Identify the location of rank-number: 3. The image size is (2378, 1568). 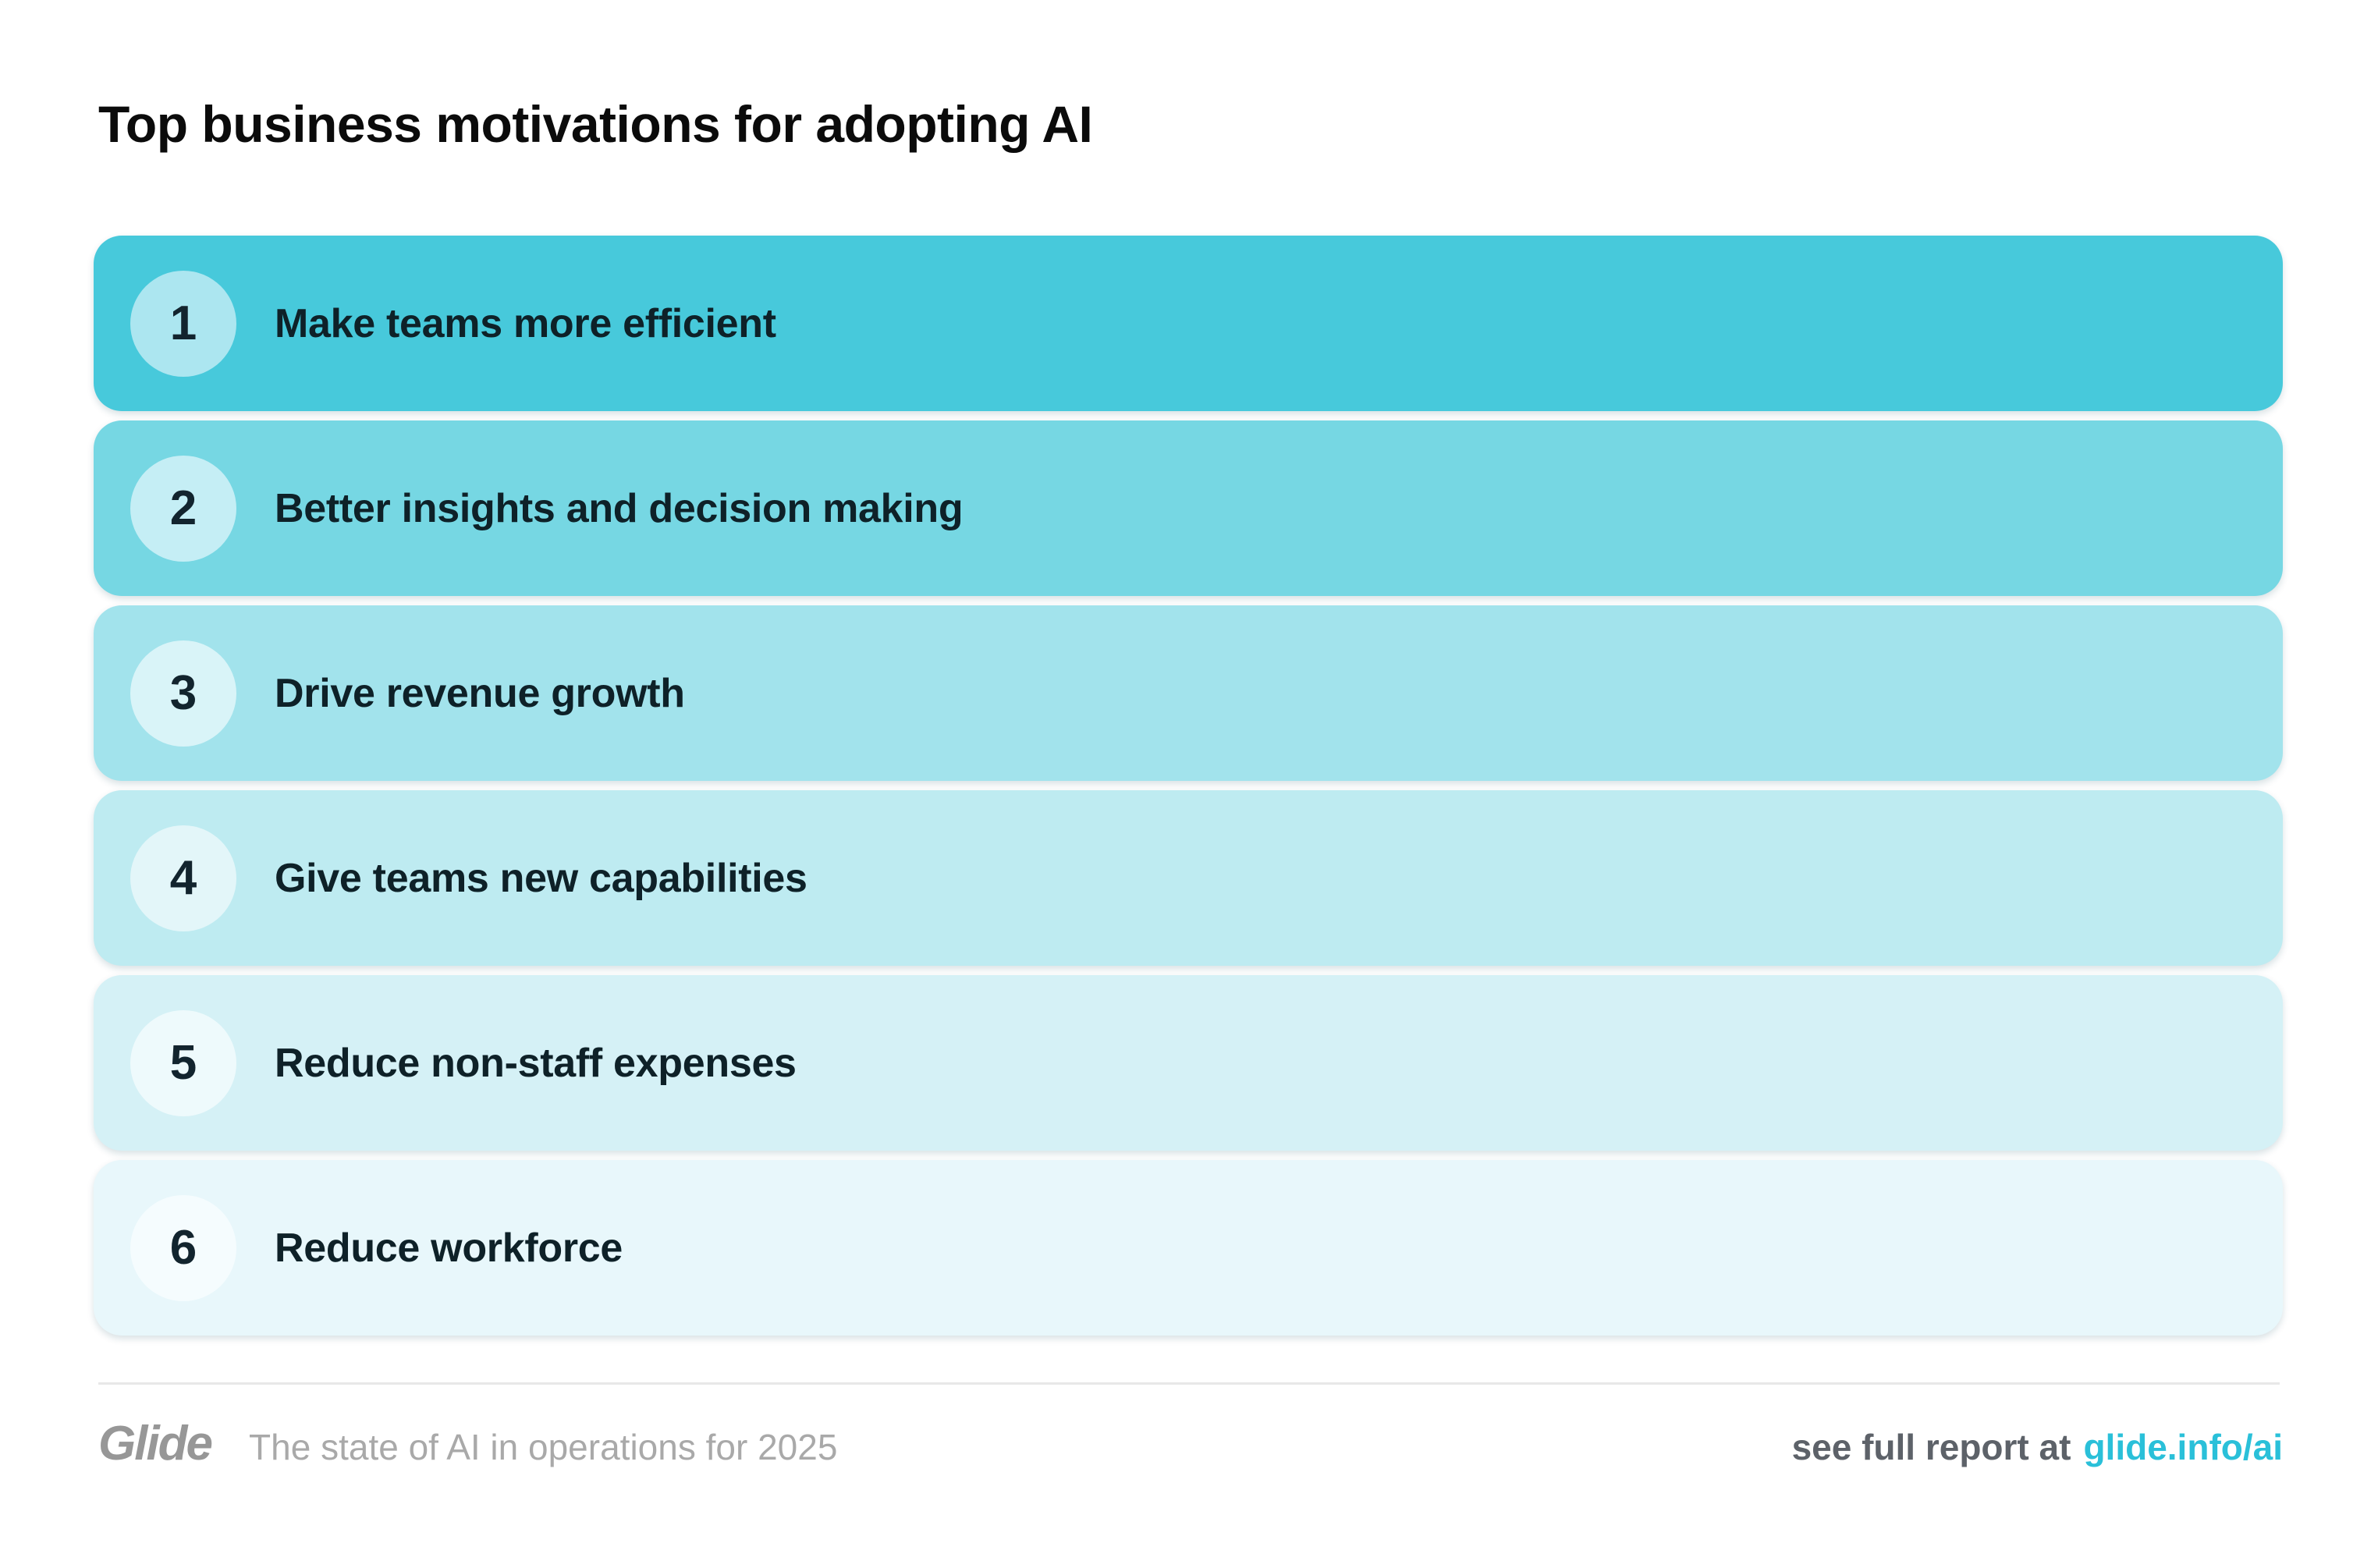
(183, 693).